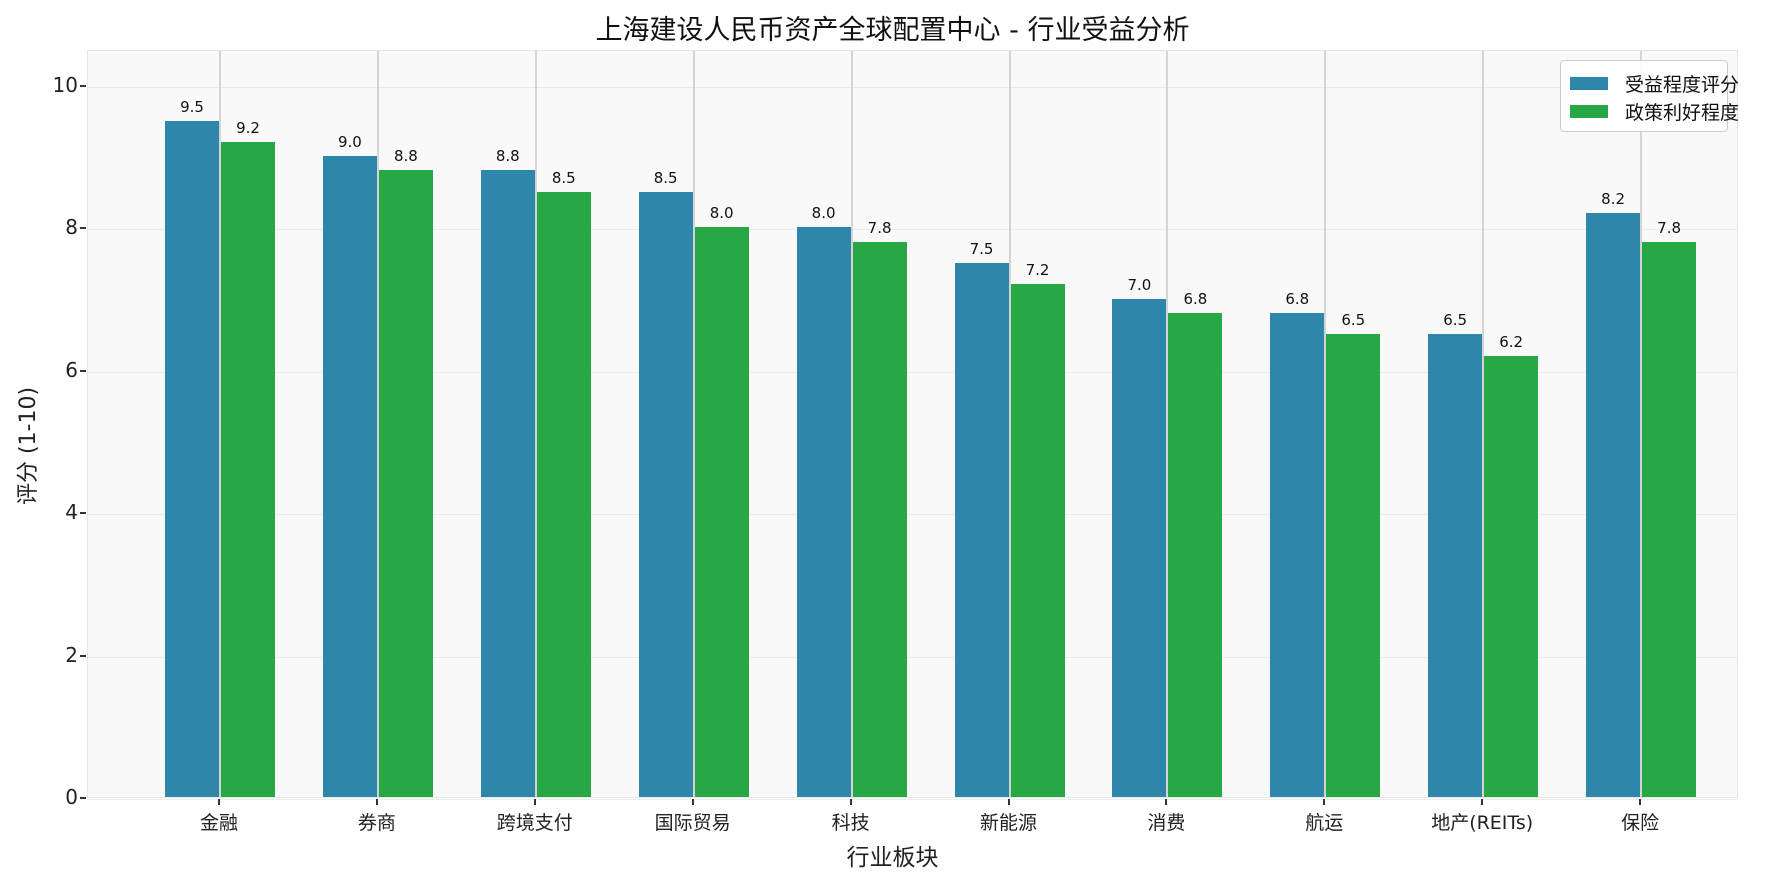  What do you see at coordinates (71, 369) in the screenshot?
I see `y-tick-label: 6` at bounding box center [71, 369].